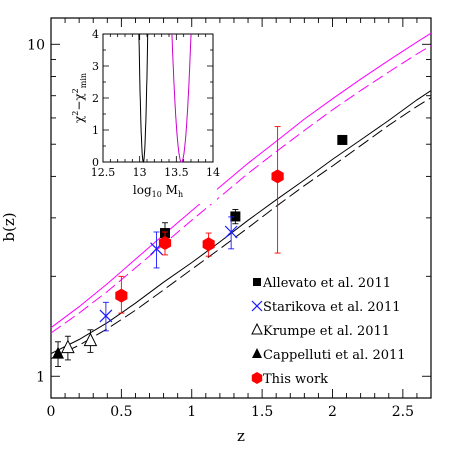 This screenshot has width=452, height=452. Describe the element at coordinates (95, 34) in the screenshot. I see `inset-y-tick-label: 4` at that location.